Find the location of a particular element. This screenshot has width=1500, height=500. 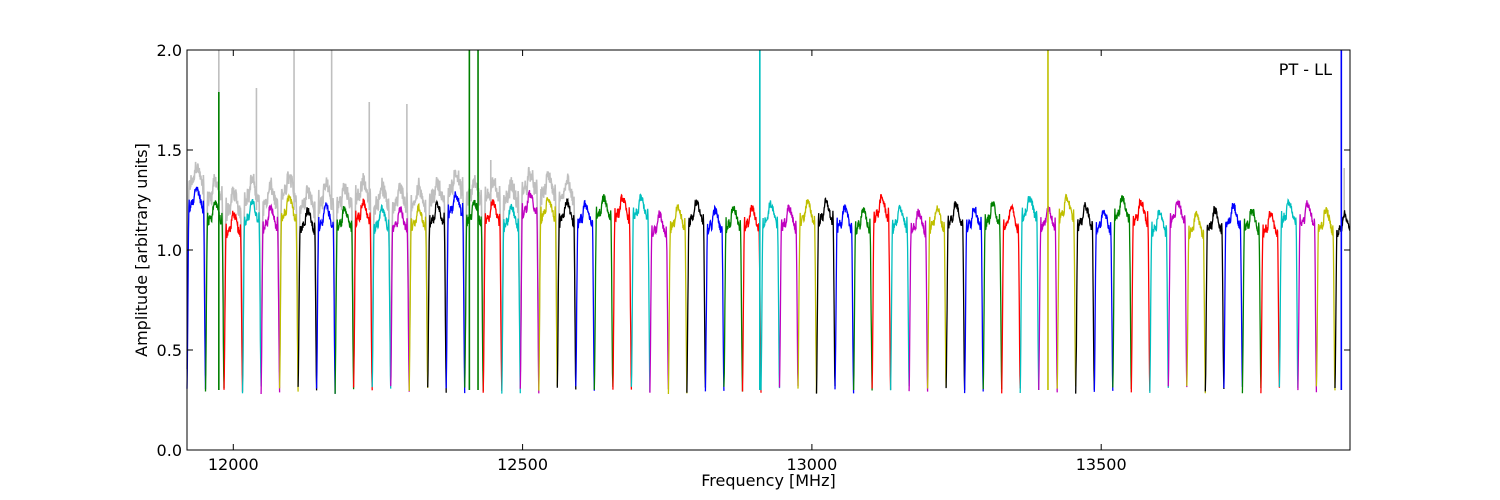

y-tick-label-4: 2.0 is located at coordinates (169, 50).